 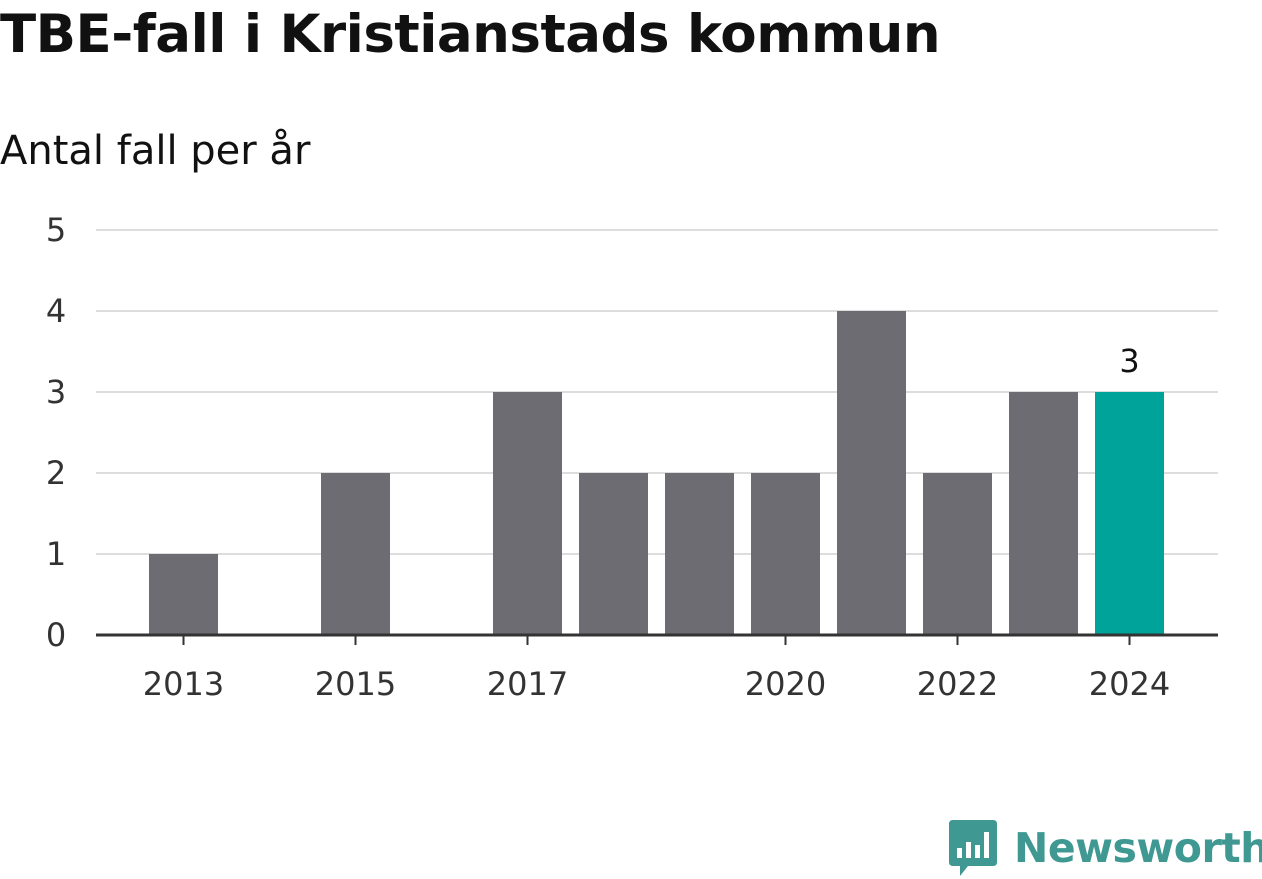 I want to click on y-tick-label: 4, so click(x=56, y=311).